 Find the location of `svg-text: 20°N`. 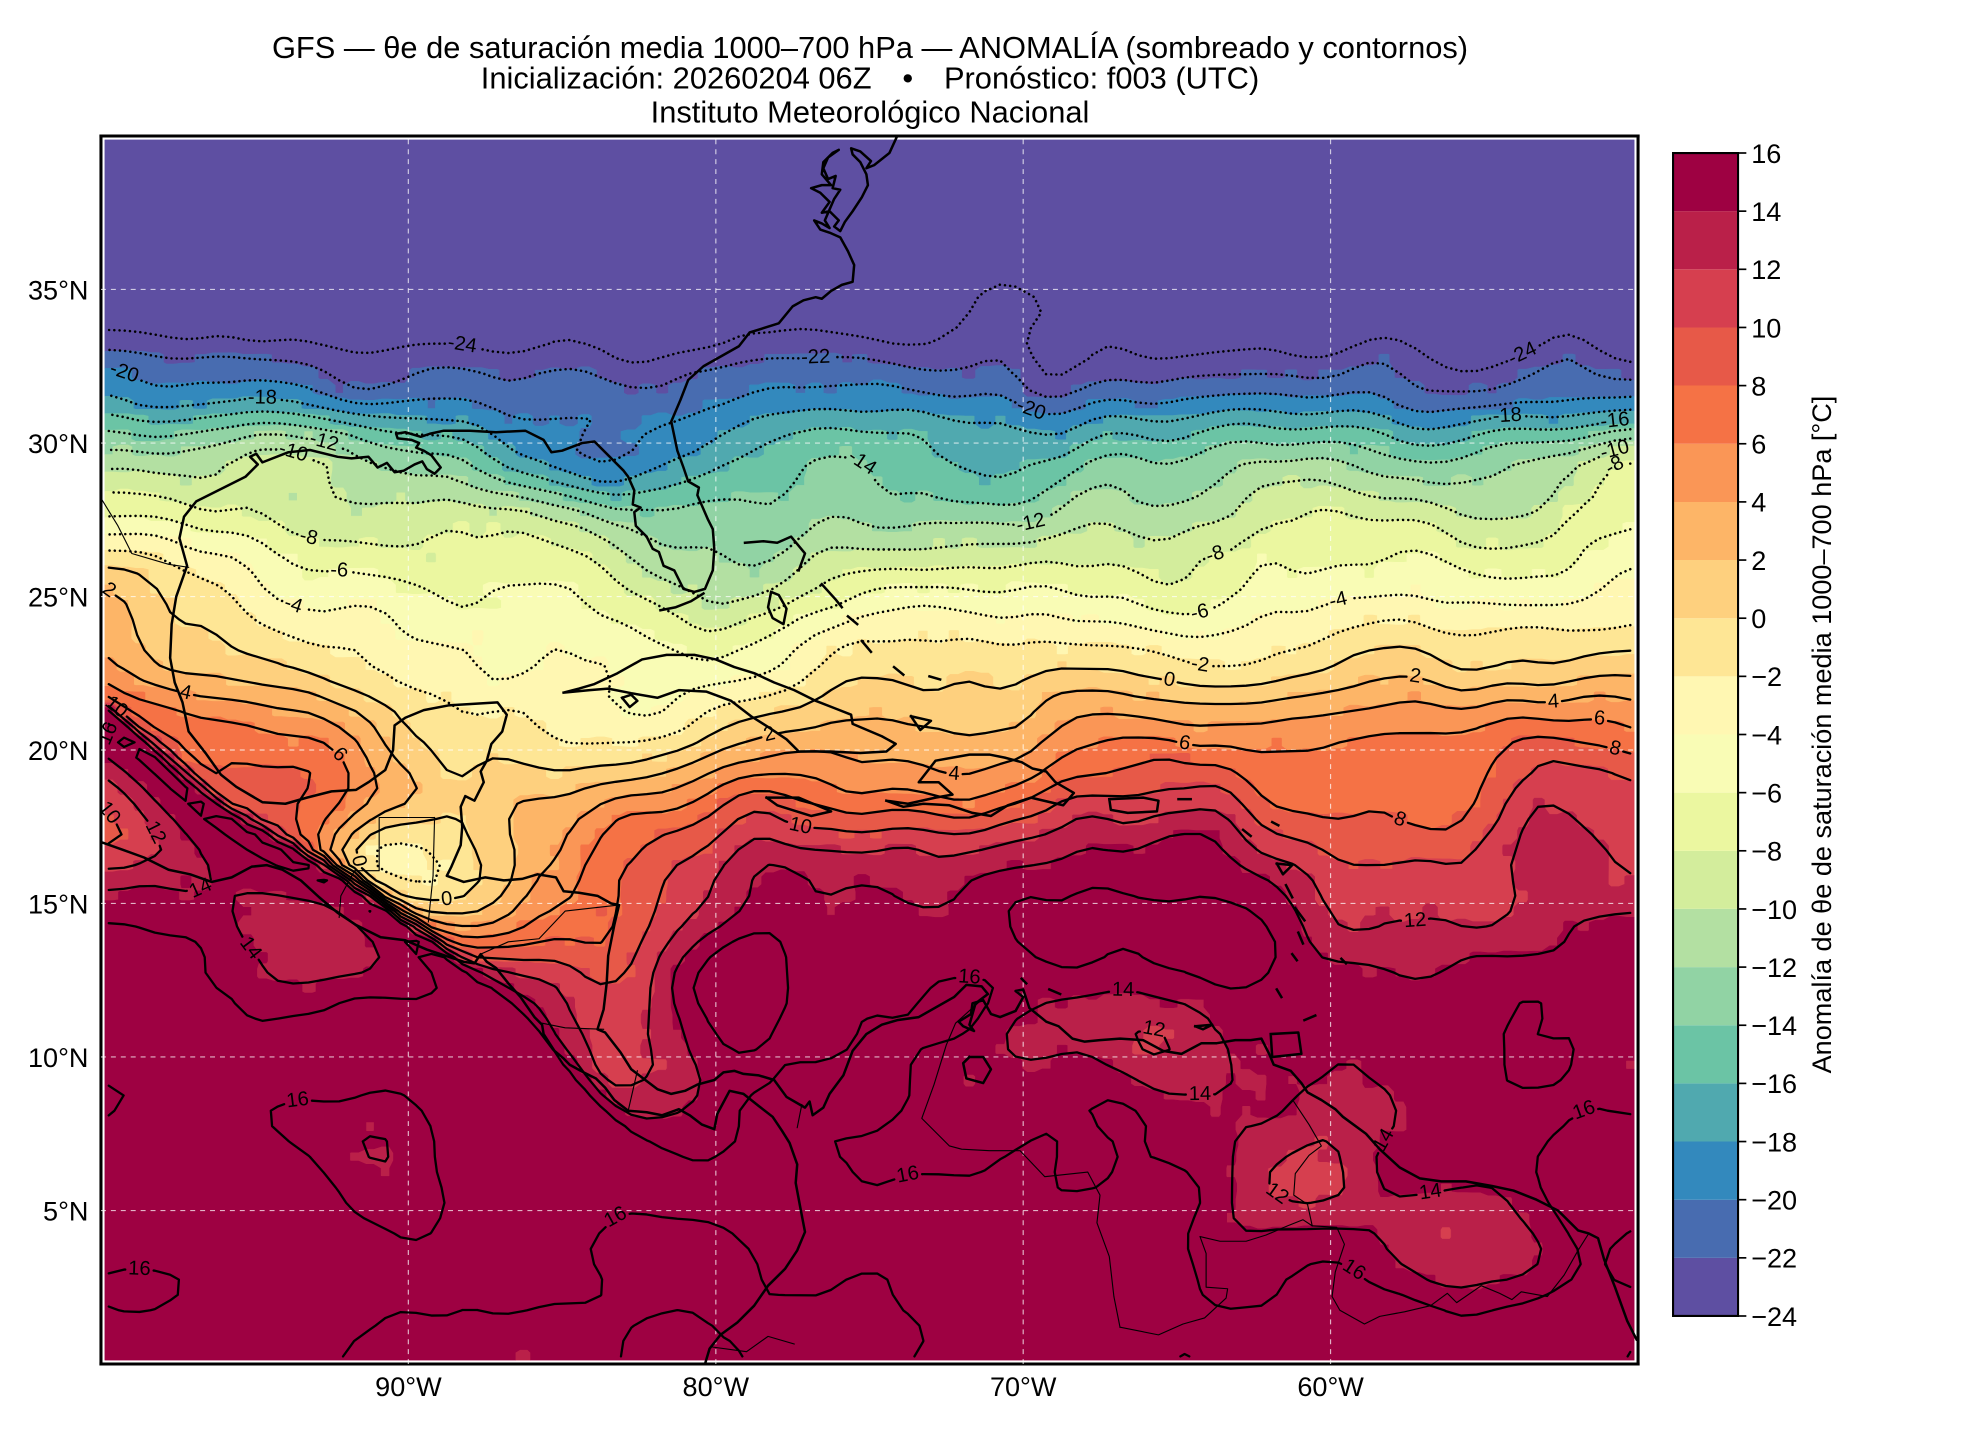

svg-text: 20°N is located at coordinates (58, 750).